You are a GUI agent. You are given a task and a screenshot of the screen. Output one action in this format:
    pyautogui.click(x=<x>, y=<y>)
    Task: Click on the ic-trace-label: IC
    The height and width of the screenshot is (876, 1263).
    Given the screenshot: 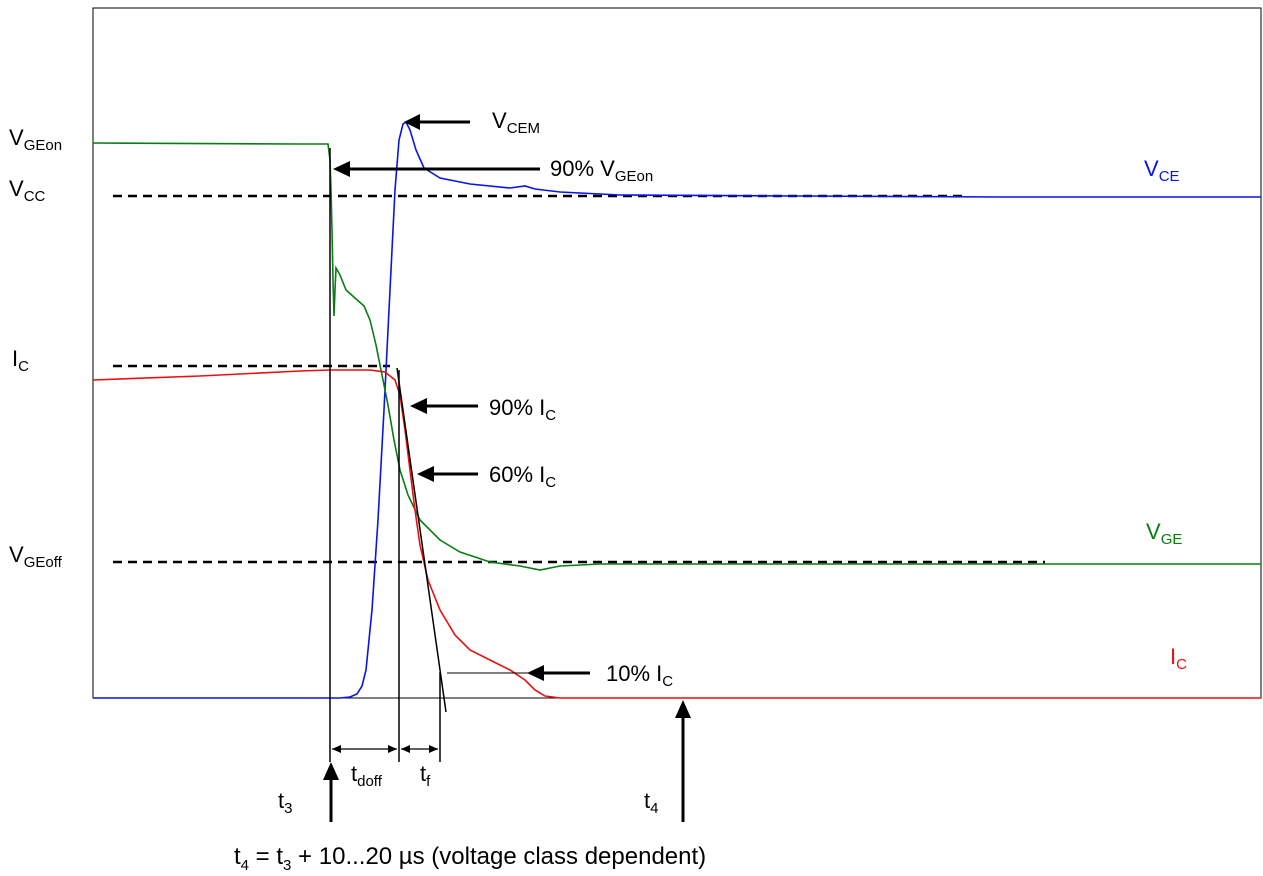 What is the action you would take?
    pyautogui.click(x=1178, y=658)
    